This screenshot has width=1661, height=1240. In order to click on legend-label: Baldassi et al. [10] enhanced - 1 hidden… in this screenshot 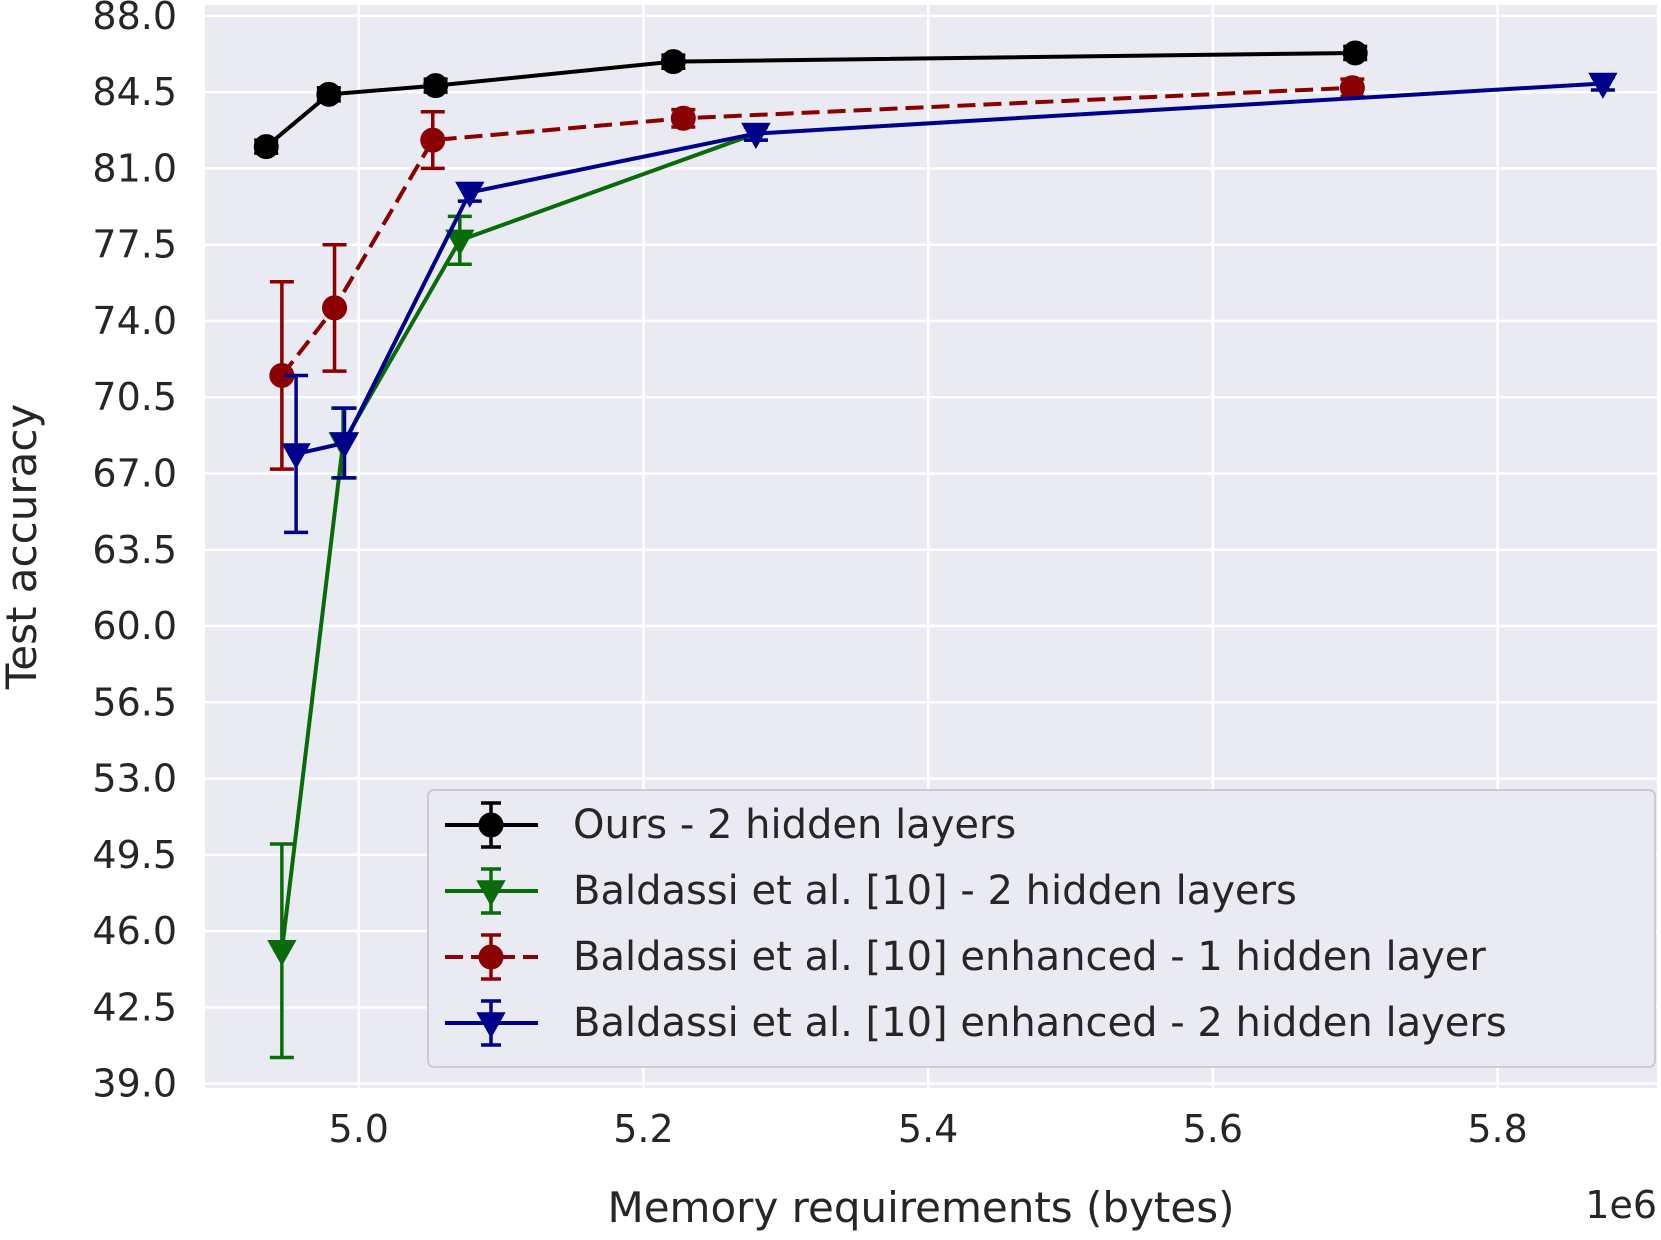, I will do `click(1029, 957)`.